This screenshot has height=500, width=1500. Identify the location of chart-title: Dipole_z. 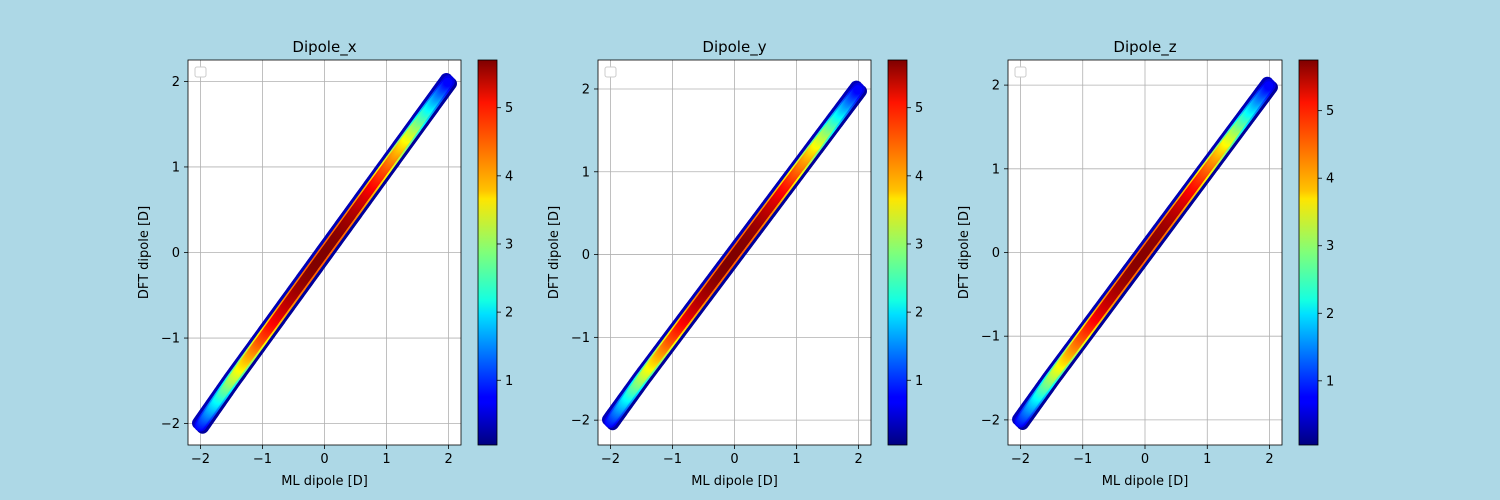
(1144, 47).